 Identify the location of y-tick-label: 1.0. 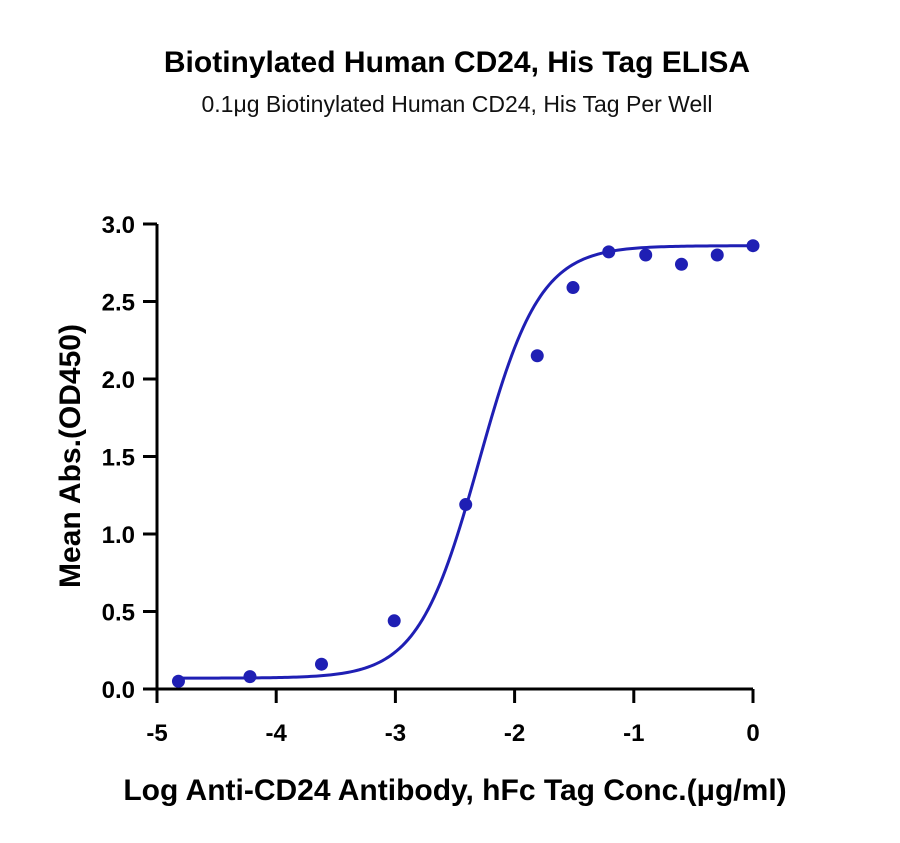
(118, 535).